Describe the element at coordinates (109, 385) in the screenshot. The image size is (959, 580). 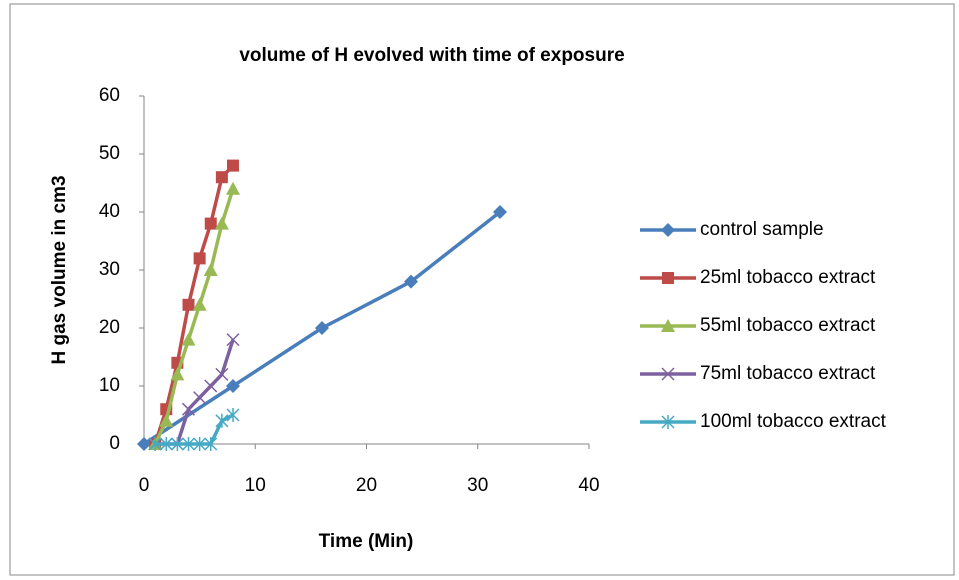
I see `y-tick-label: 10` at that location.